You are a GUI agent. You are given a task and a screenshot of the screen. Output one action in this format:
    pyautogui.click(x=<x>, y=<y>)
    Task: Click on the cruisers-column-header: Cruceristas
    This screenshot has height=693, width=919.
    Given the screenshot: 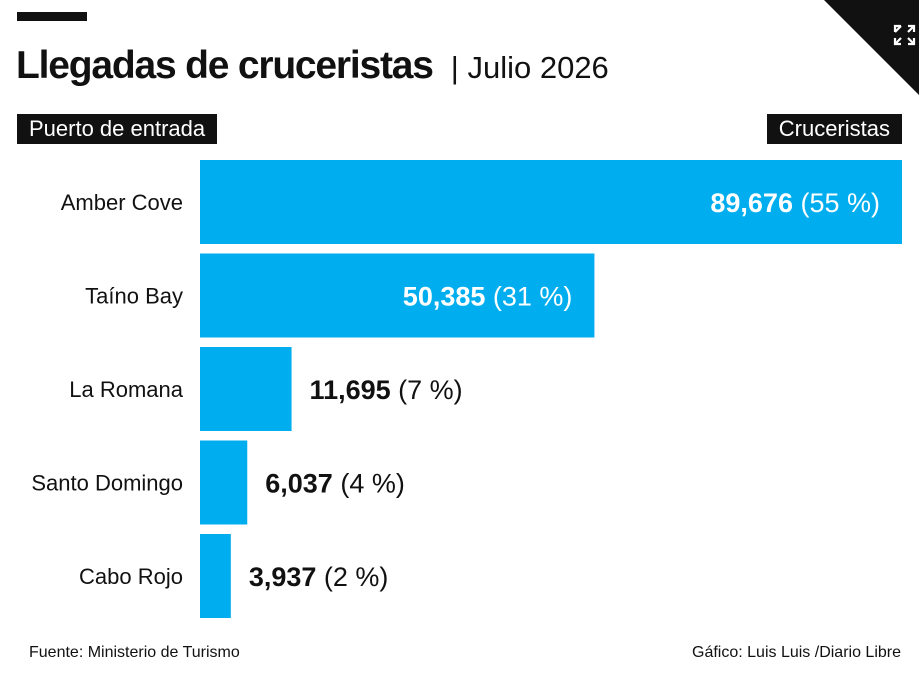 What is the action you would take?
    pyautogui.click(x=834, y=129)
    